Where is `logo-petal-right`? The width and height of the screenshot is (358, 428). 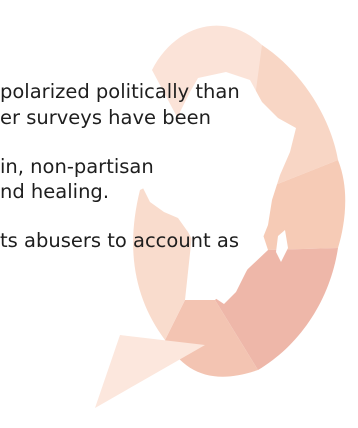
logo-petal-right is located at coordinates (298, 205).